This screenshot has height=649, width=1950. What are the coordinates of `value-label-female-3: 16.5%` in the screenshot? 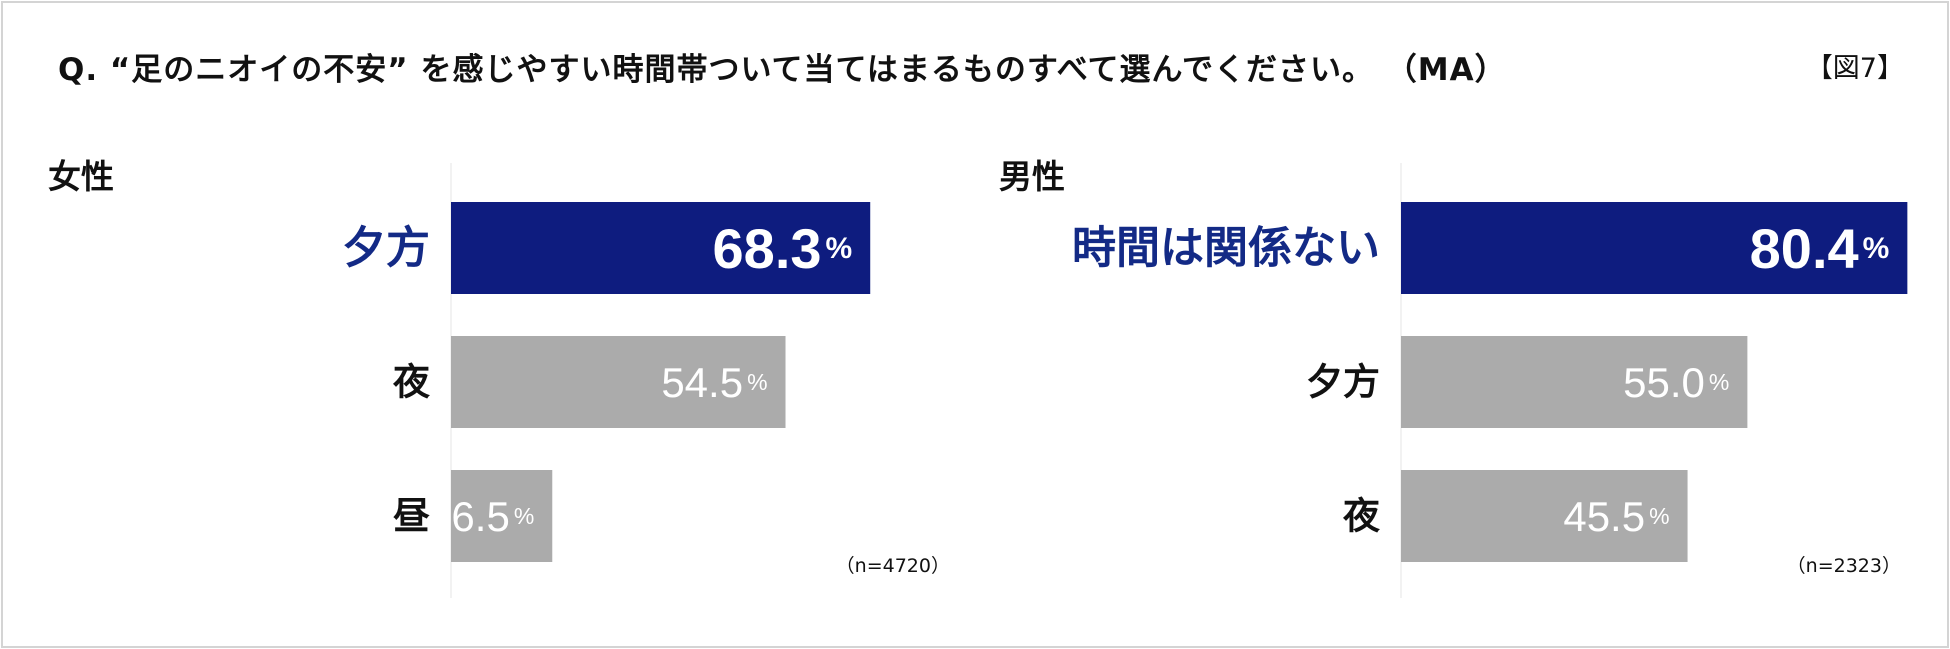 It's located at (481, 516).